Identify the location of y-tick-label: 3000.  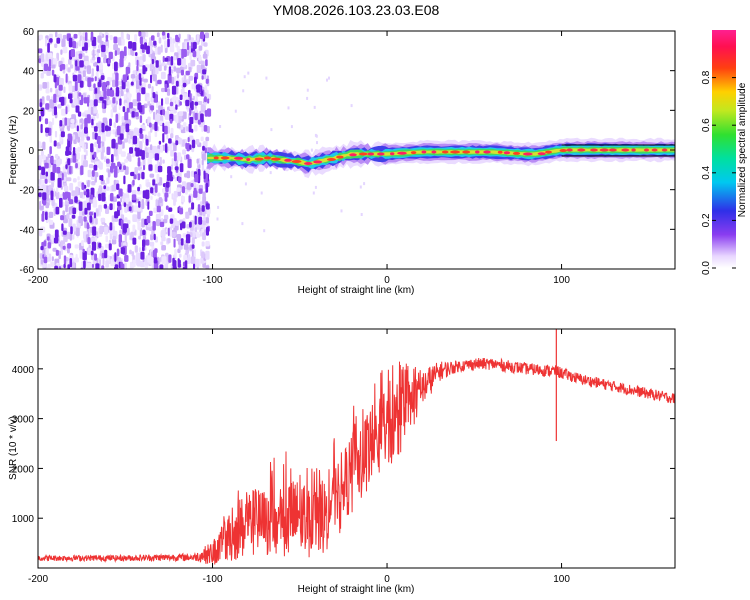
(23, 420).